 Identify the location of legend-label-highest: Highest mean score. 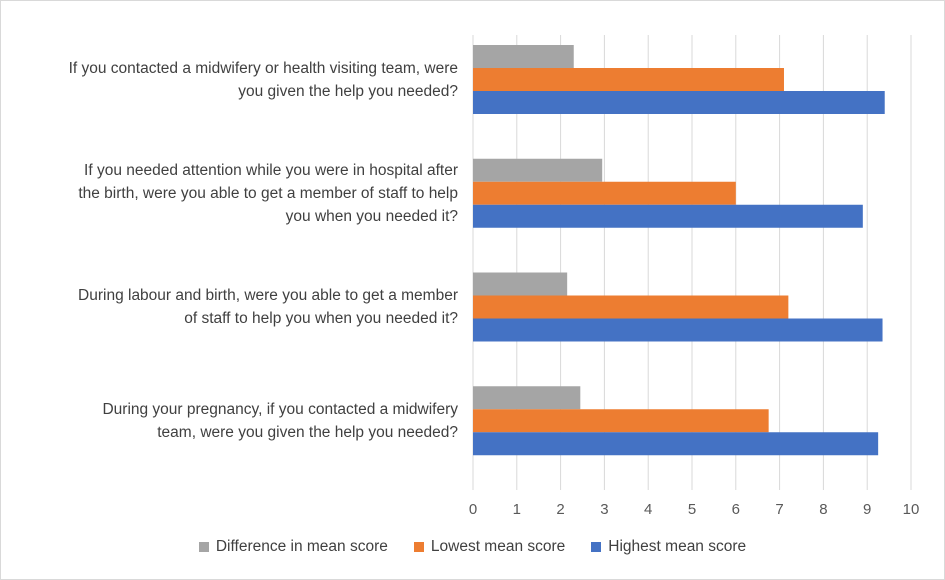
(677, 546).